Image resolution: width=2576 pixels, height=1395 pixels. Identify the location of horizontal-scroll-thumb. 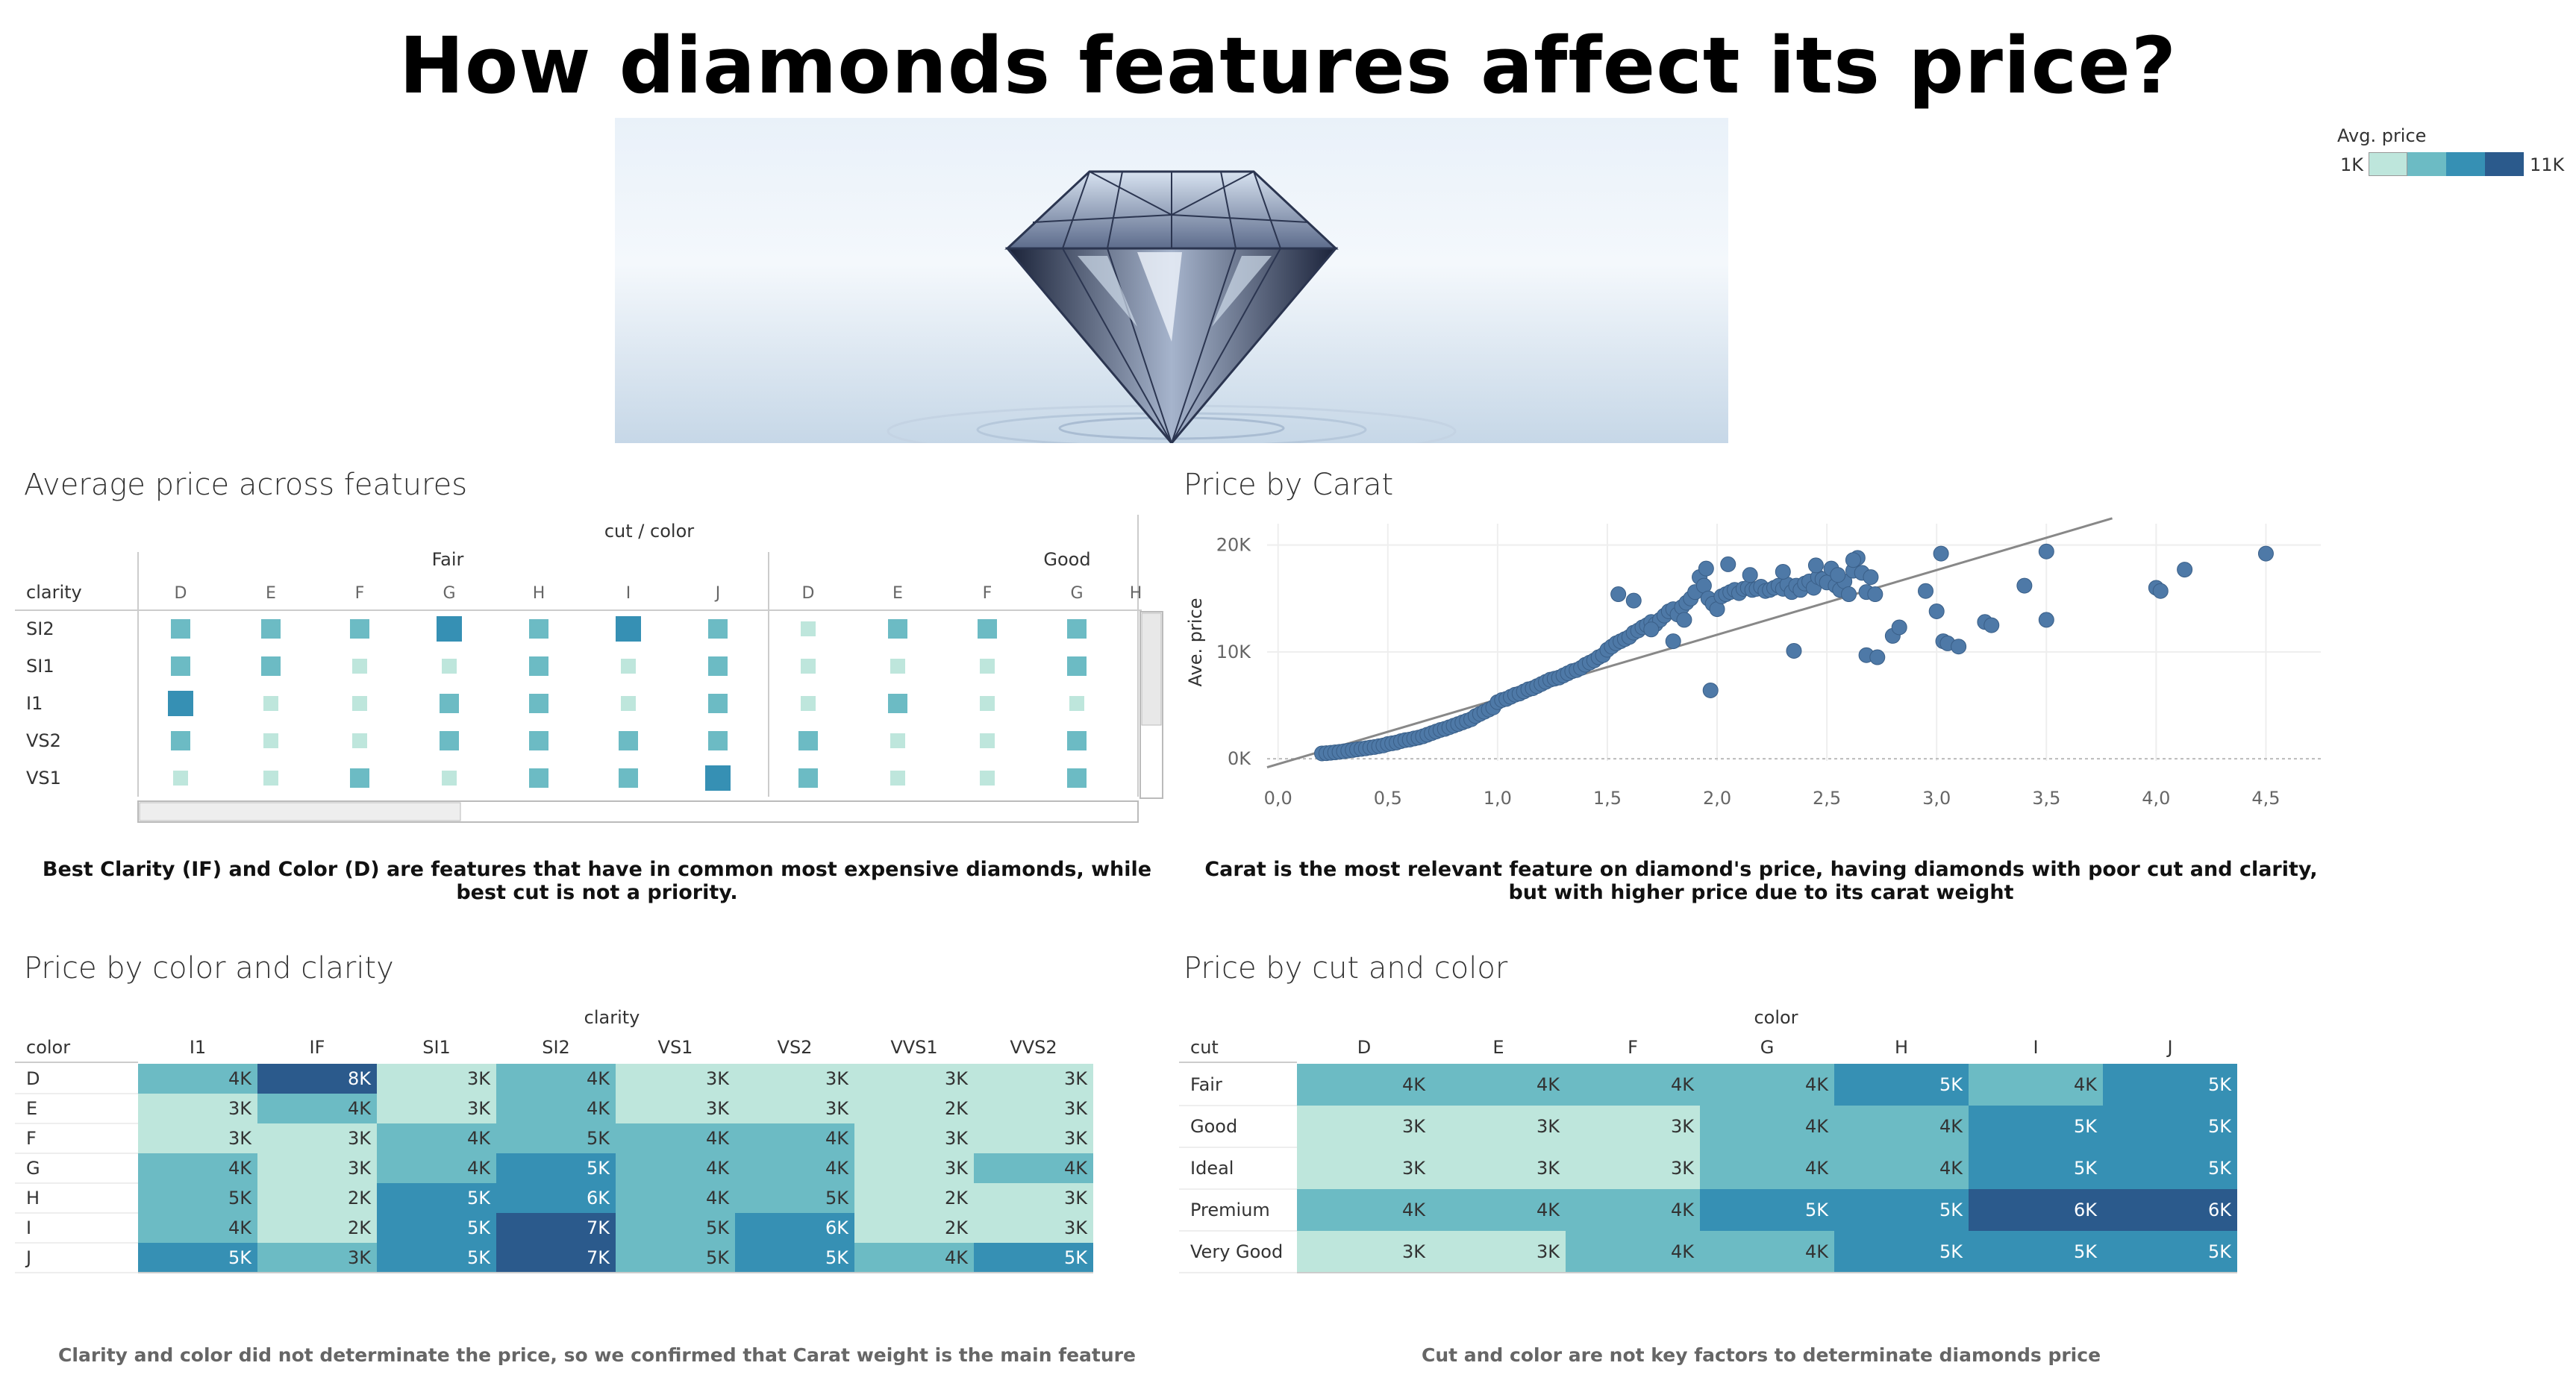
(300, 811).